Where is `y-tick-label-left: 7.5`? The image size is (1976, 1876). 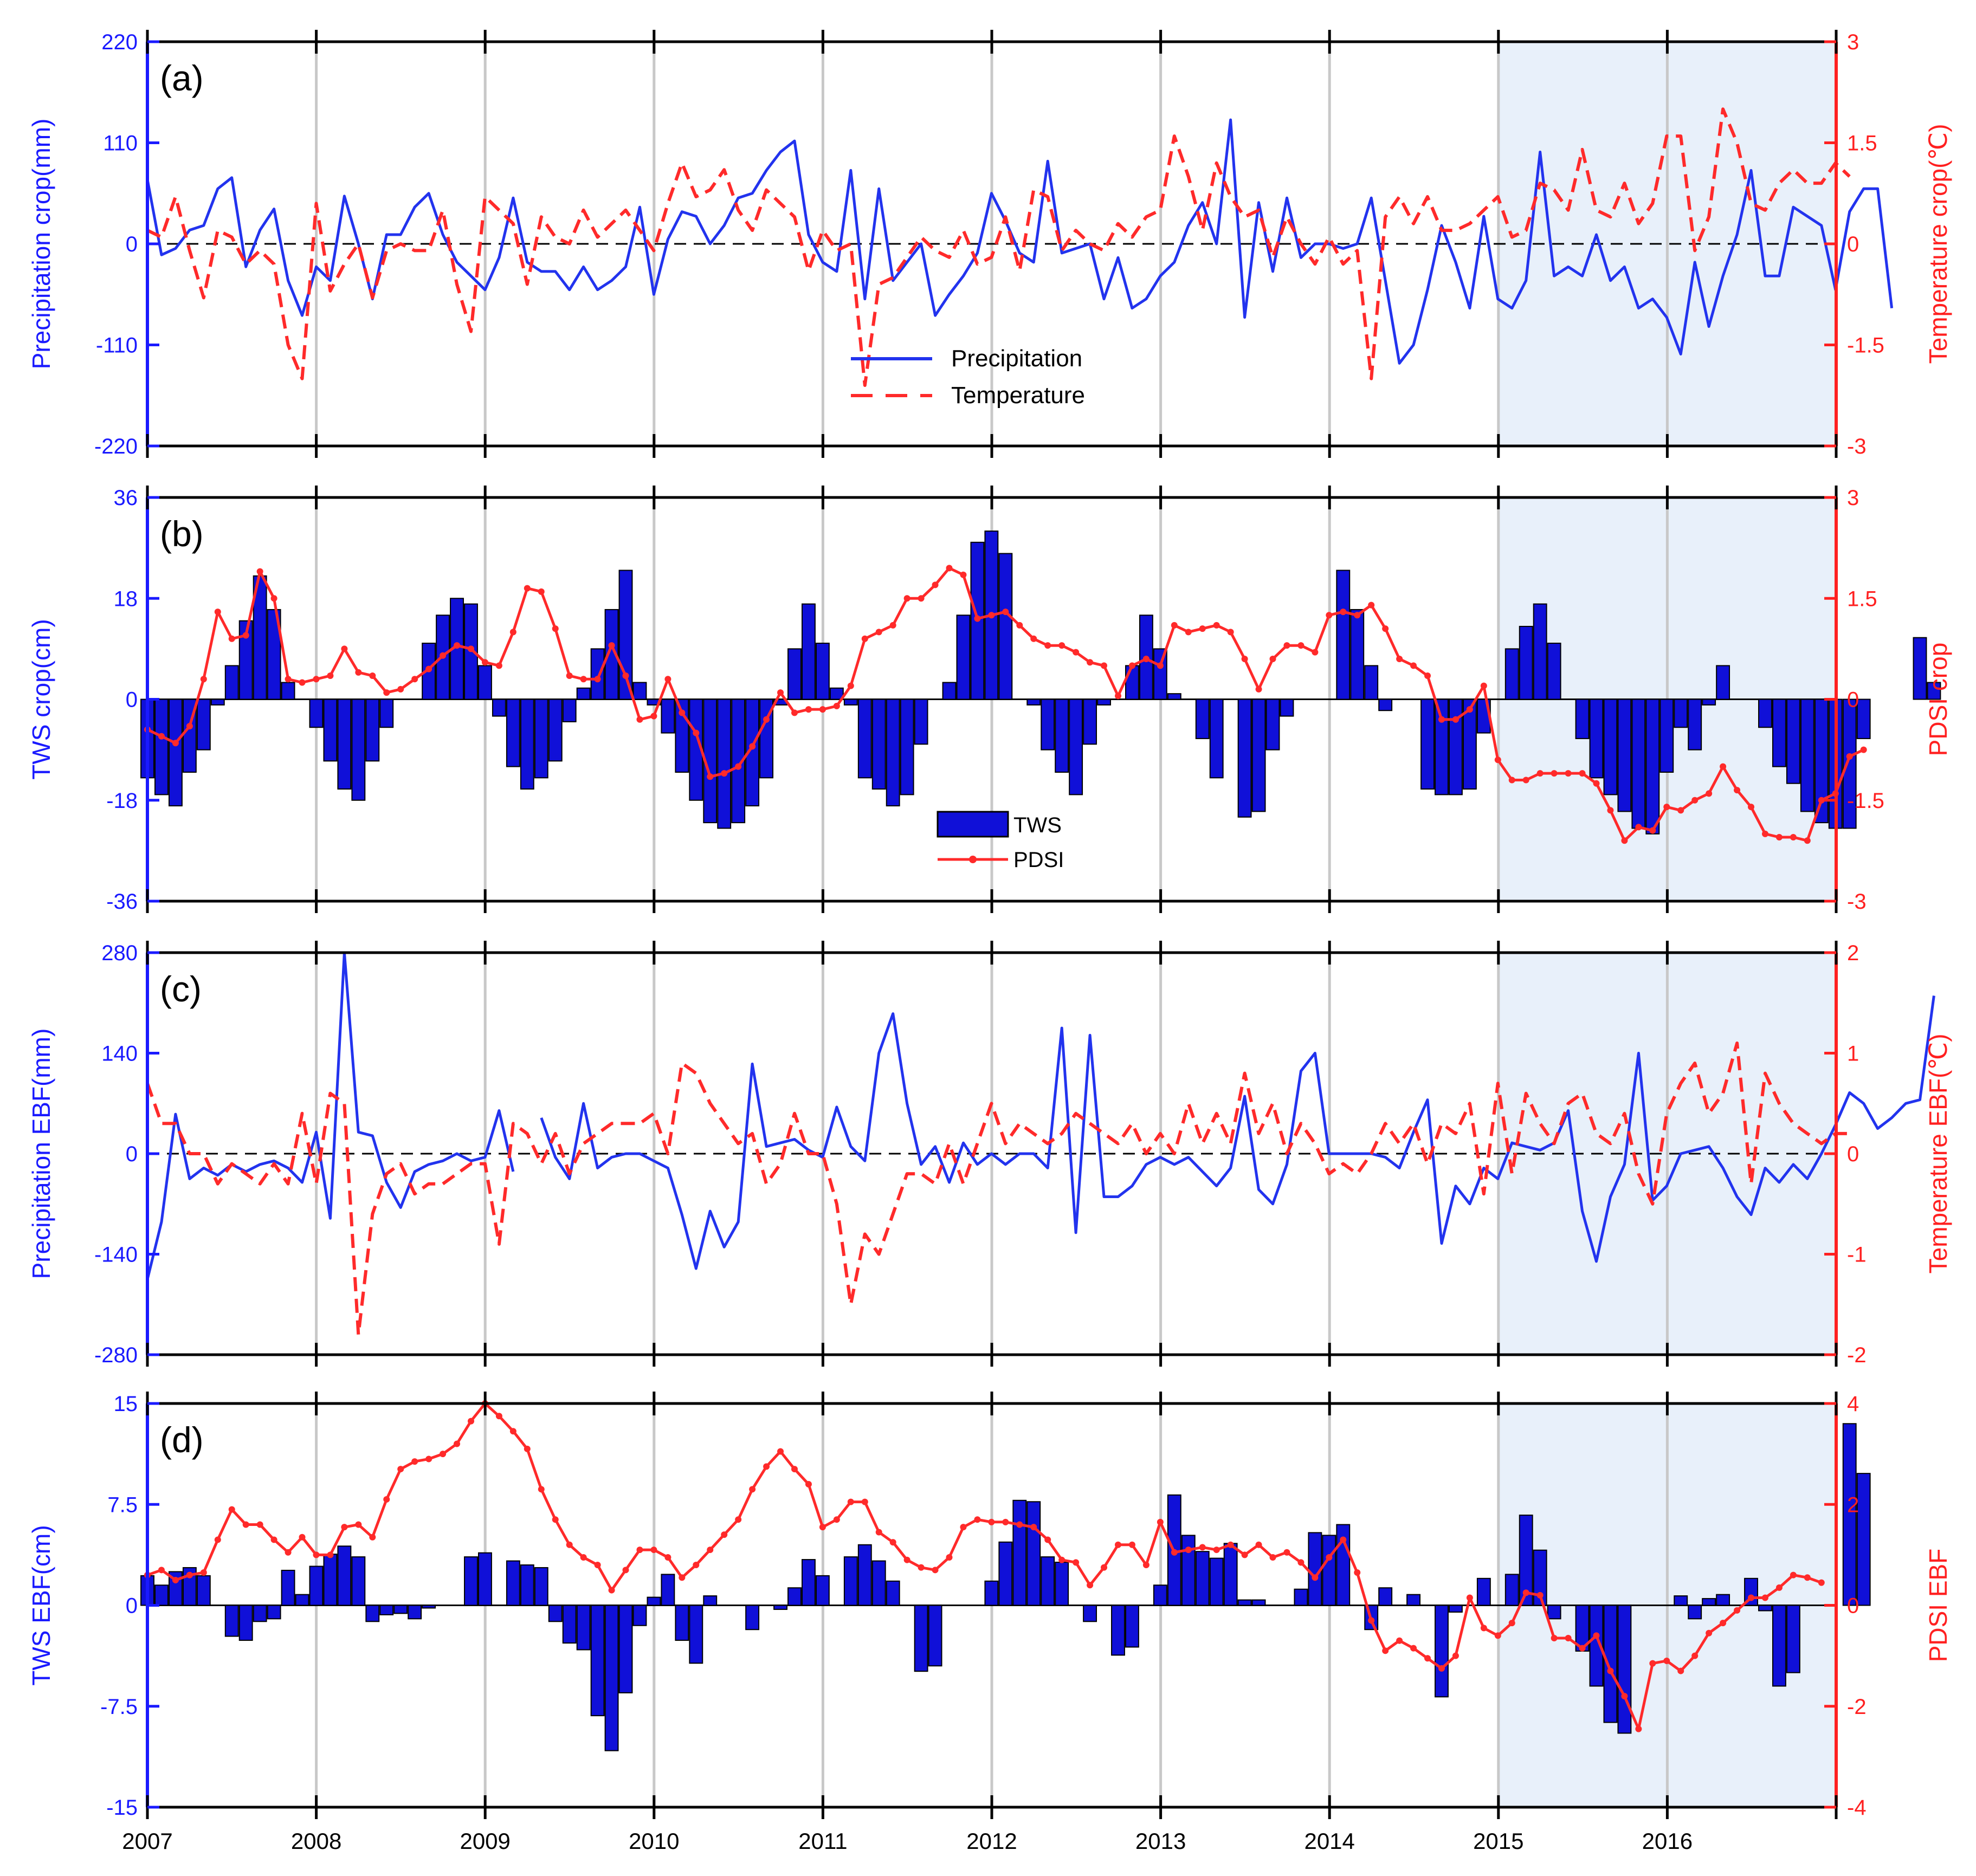
y-tick-label-left: 7.5 is located at coordinates (122, 1505).